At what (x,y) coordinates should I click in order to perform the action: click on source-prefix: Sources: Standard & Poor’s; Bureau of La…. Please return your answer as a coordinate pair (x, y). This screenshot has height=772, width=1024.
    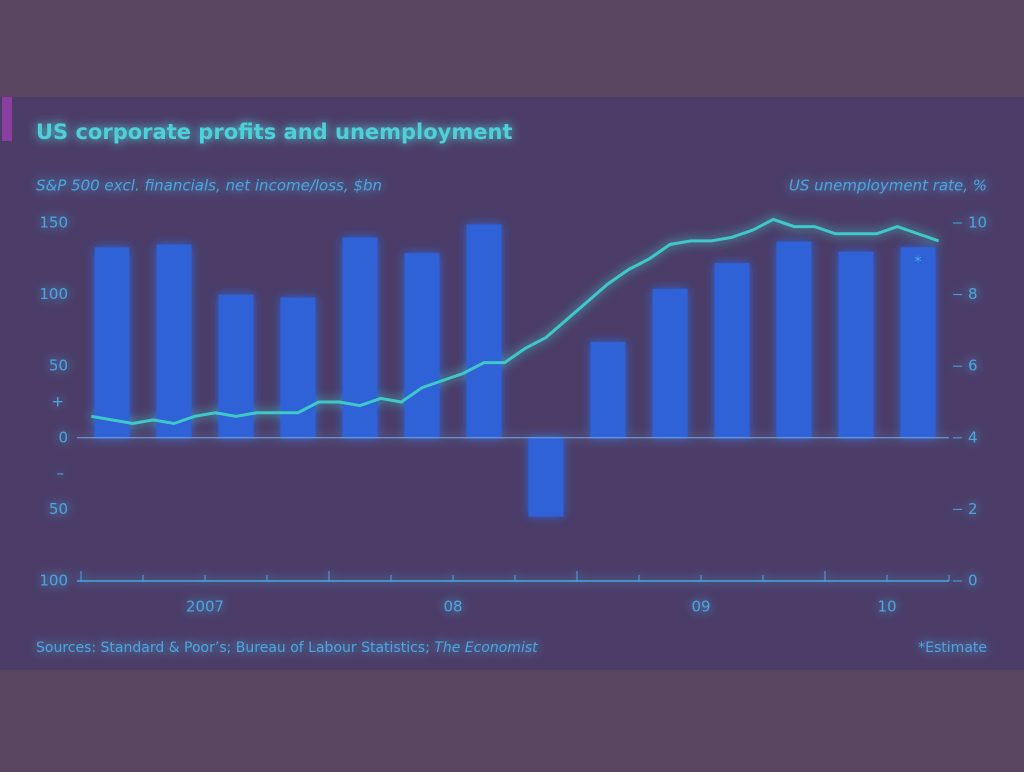
    Looking at the image, I should click on (233, 648).